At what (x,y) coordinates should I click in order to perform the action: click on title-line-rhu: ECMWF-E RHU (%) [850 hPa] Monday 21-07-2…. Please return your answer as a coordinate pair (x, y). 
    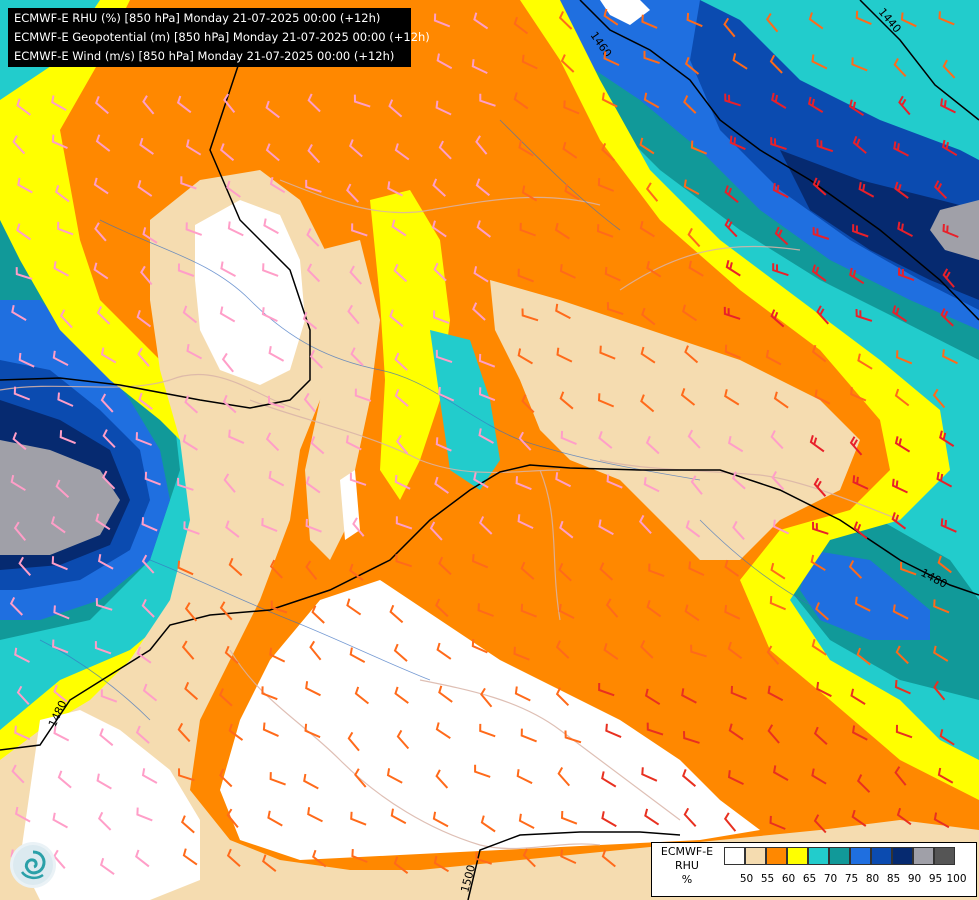
    Looking at the image, I should click on (197, 18).